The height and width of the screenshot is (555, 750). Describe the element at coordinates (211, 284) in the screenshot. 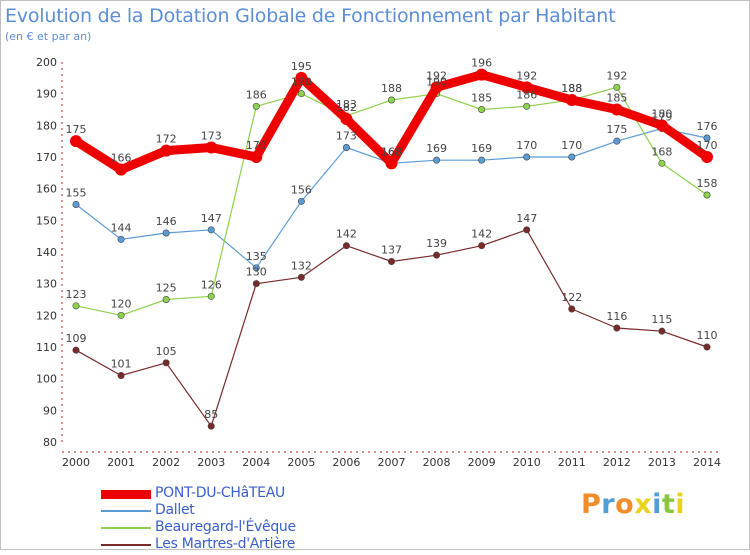

I see `data-label: 126` at that location.